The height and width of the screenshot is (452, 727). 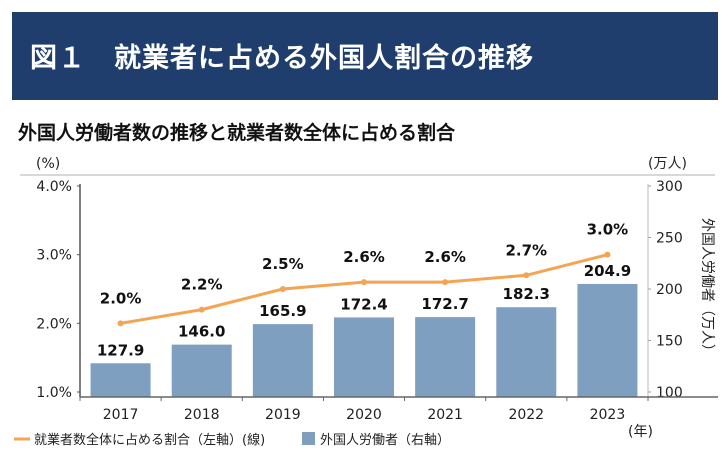 I want to click on legend-bar-label: 外国人労働者（右軸）, so click(x=385, y=440).